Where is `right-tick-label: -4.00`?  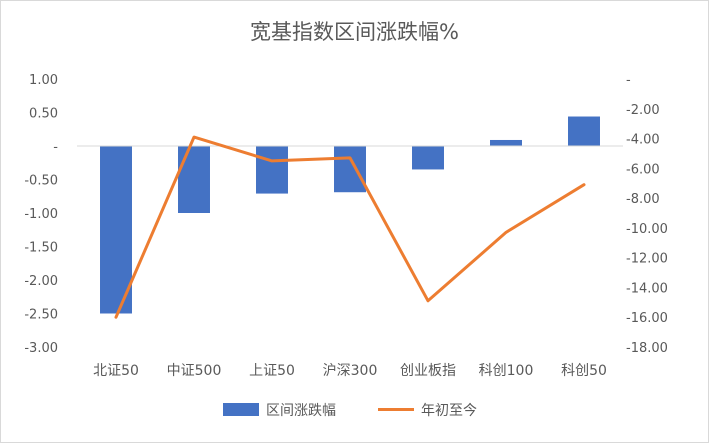
right-tick-label: -4.00 is located at coordinates (643, 140).